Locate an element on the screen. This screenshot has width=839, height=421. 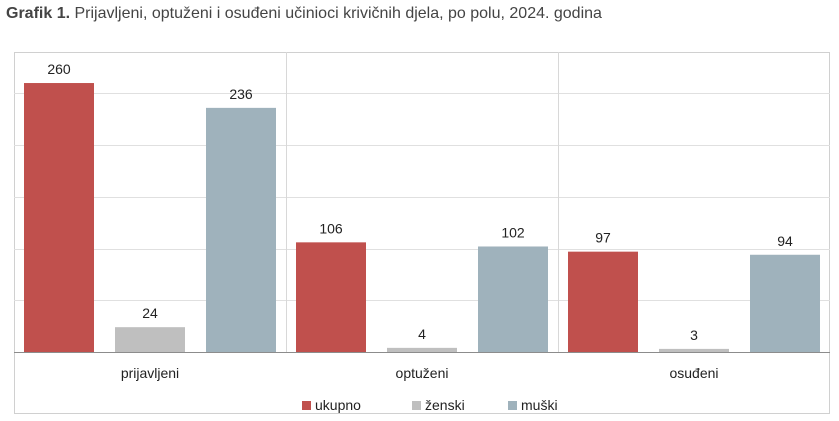
value-label: 102 is located at coordinates (513, 232).